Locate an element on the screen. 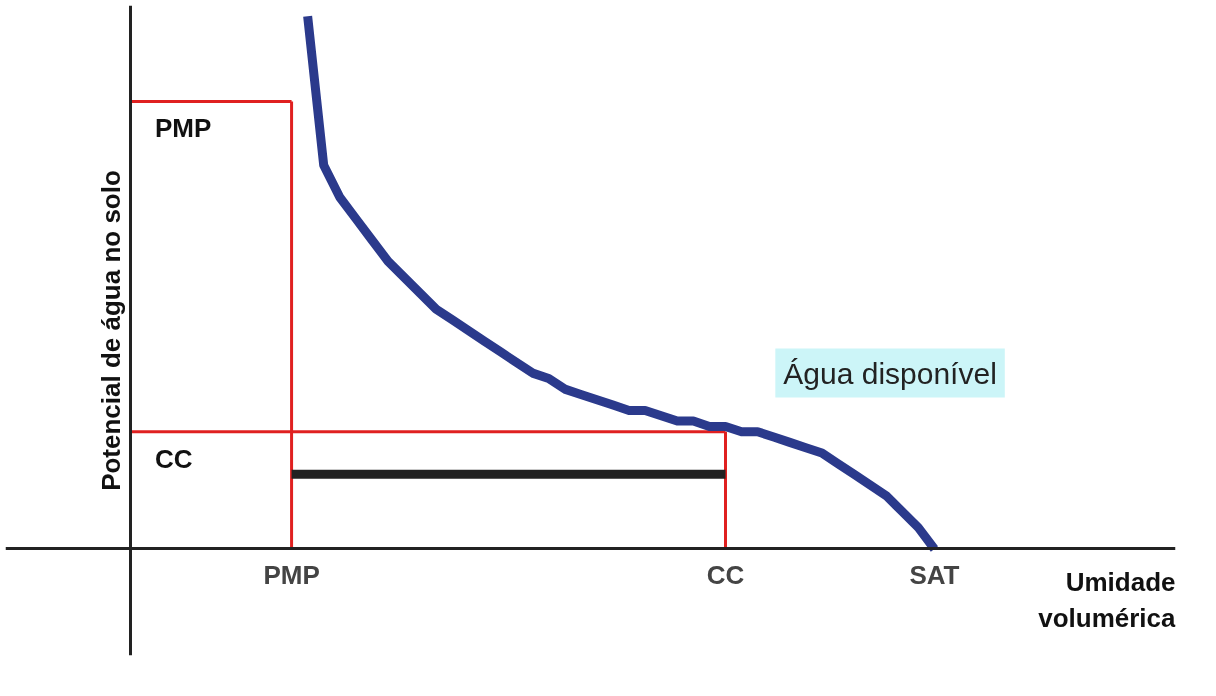 This screenshot has height=696, width=1216. x-axis-title: Umidade volumérica is located at coordinates (1107, 599).